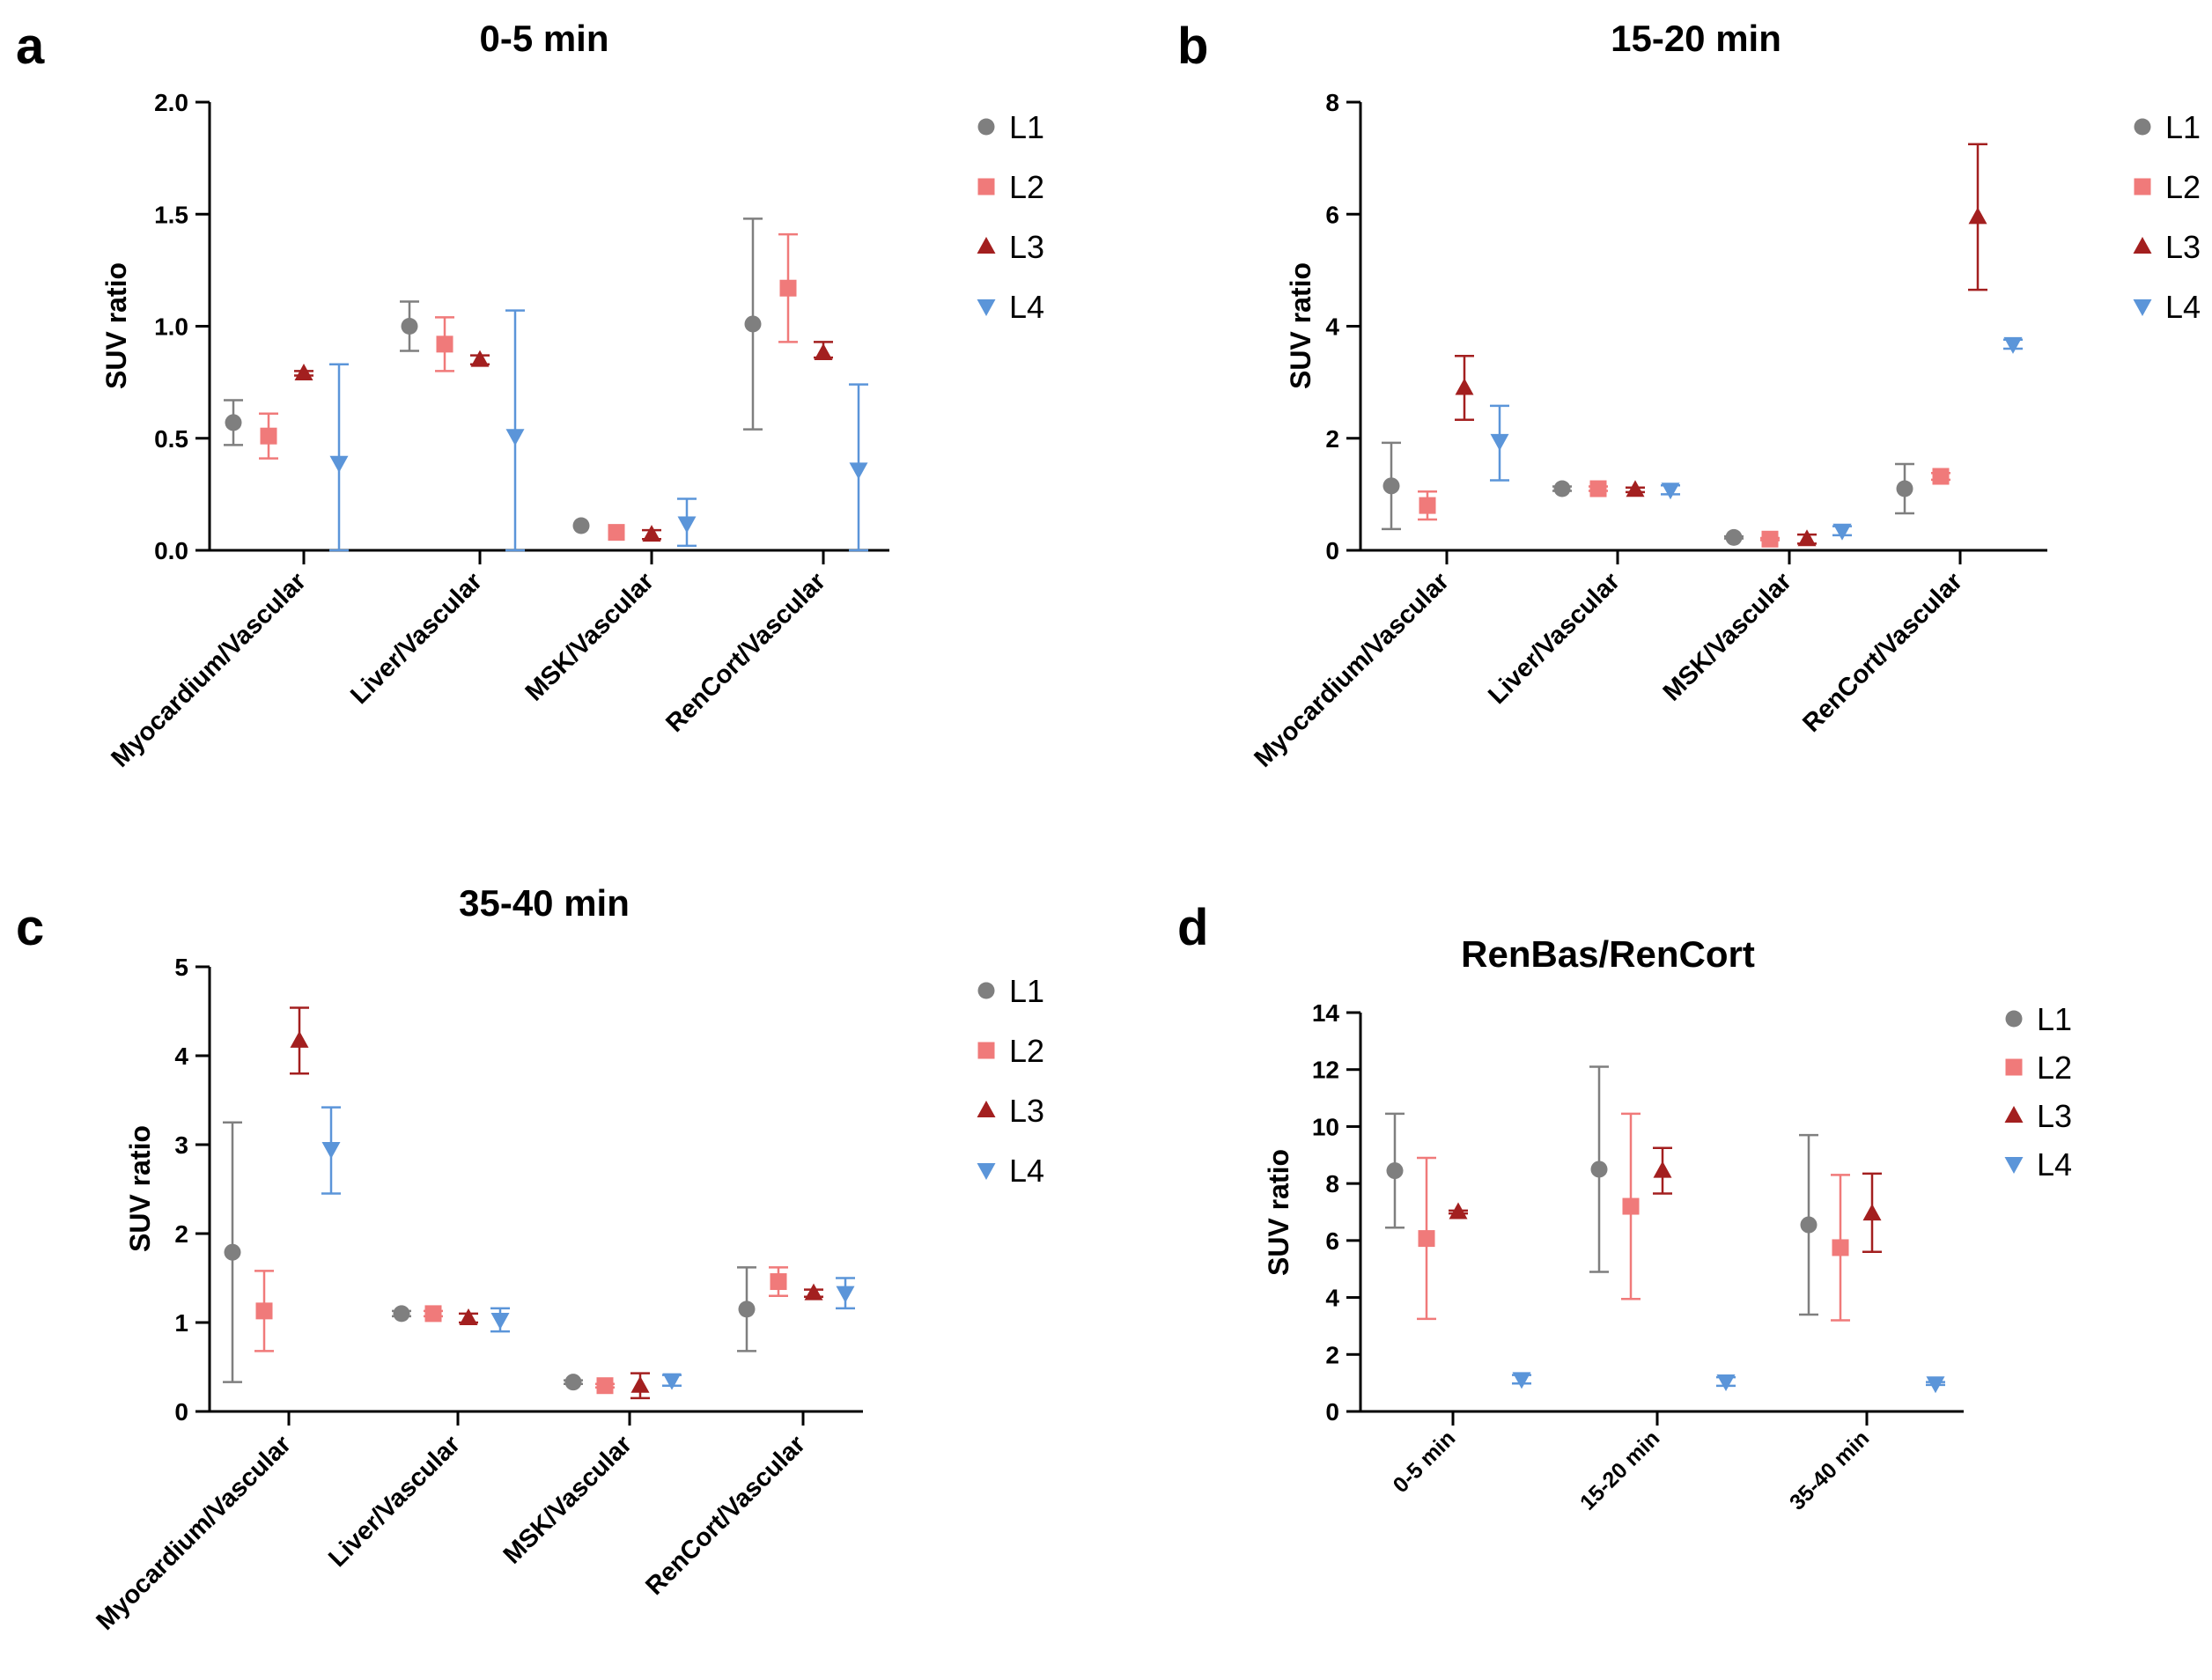  Describe the element at coordinates (171, 550) in the screenshot. I see `y-tick-label: 0.0` at that location.